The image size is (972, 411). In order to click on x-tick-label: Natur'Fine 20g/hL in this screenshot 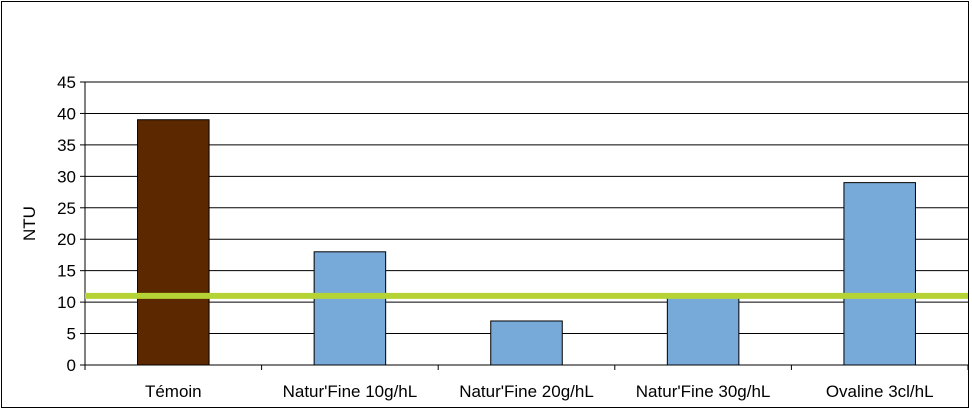, I will do `click(526, 391)`.